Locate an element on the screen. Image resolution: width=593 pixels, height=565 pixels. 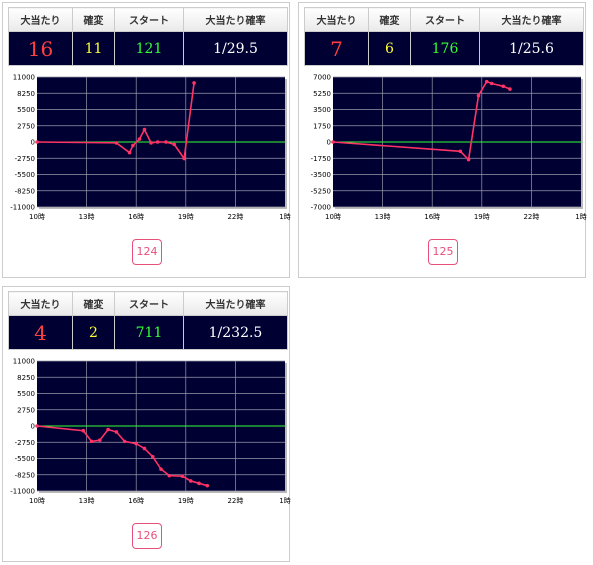
y-tick-label: 8250 is located at coordinates (26, 94).